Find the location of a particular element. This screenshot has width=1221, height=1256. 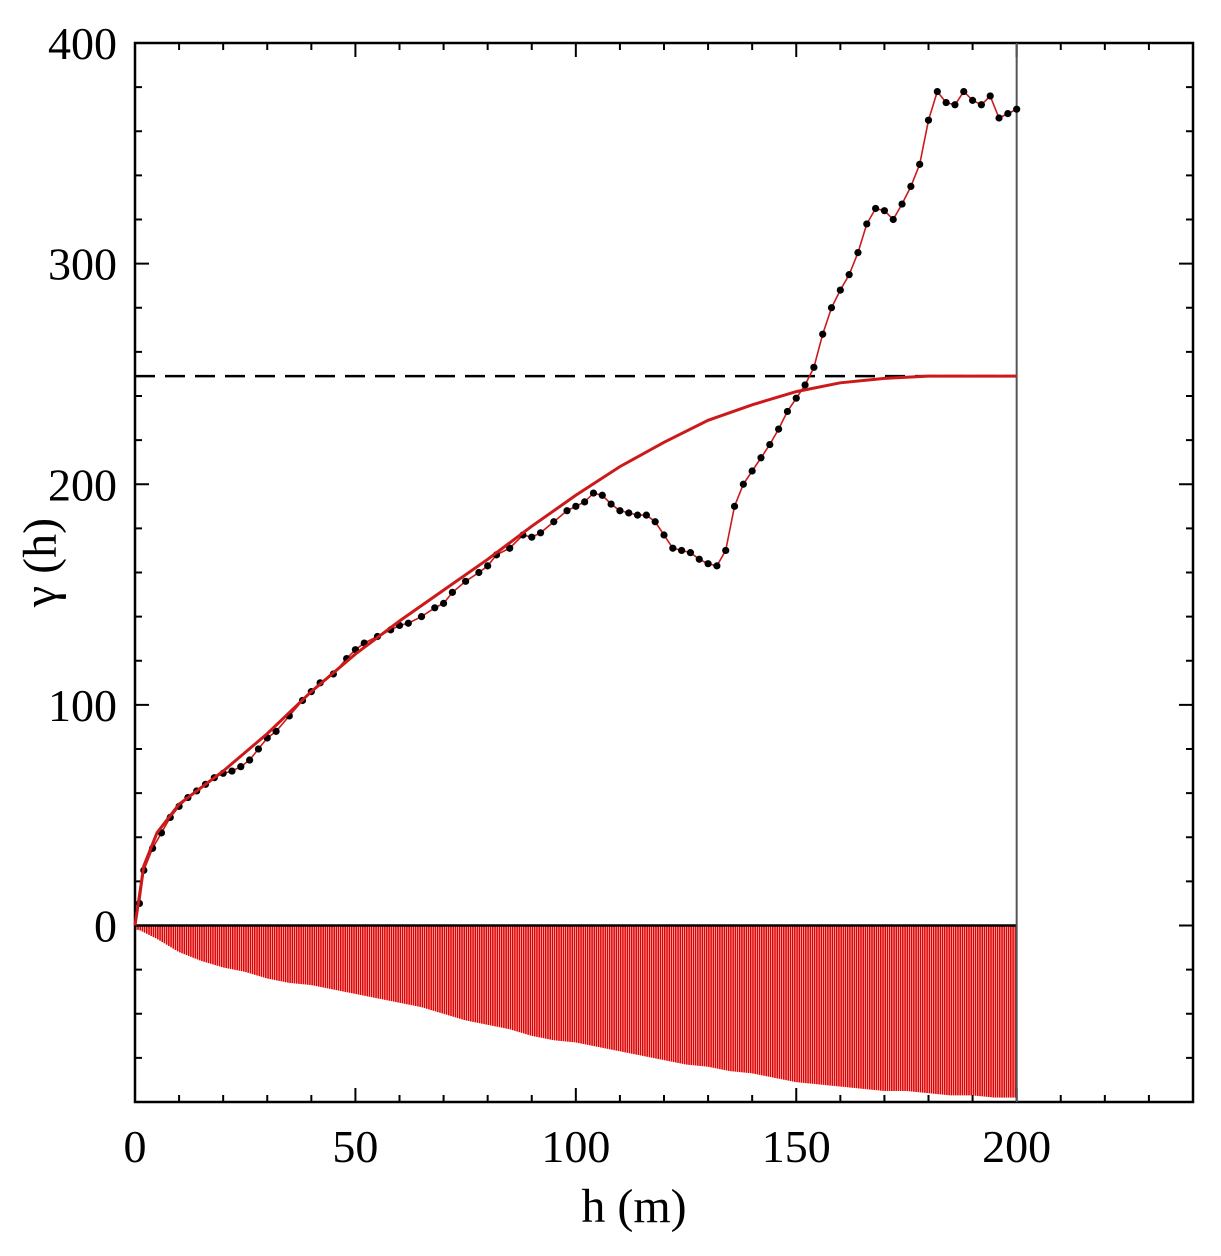

y-axis-title: γ (h) is located at coordinates (40, 563).